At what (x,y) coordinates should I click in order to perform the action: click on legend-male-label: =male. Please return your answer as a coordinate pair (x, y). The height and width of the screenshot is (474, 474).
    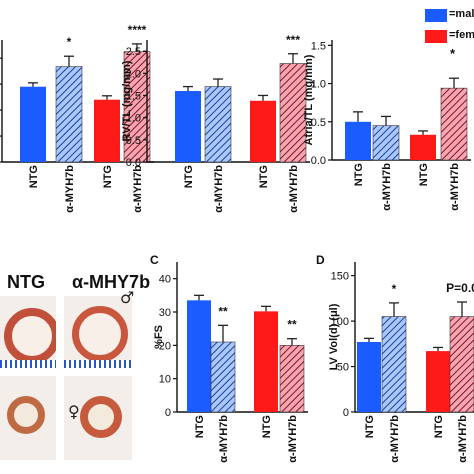
    Looking at the image, I should click on (461, 14).